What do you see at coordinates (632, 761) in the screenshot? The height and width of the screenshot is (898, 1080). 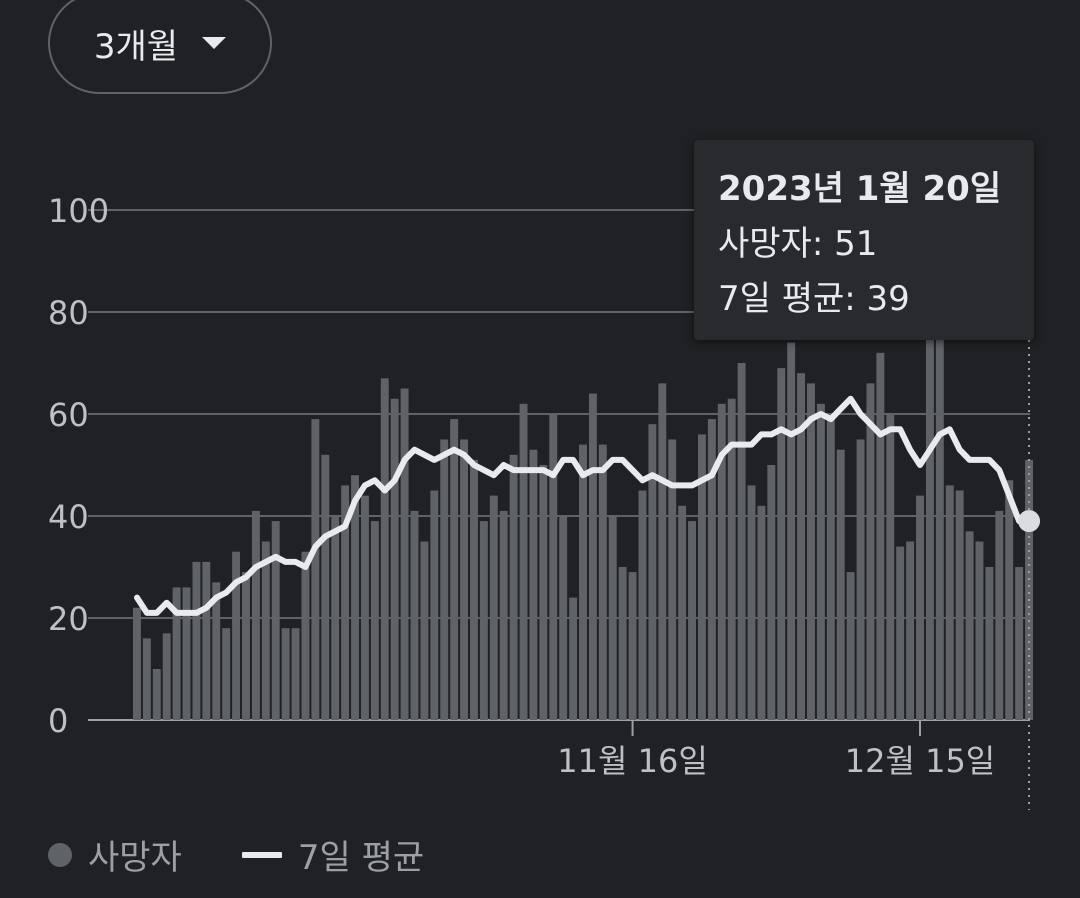 I see `x-tick-label: 11월 16일` at bounding box center [632, 761].